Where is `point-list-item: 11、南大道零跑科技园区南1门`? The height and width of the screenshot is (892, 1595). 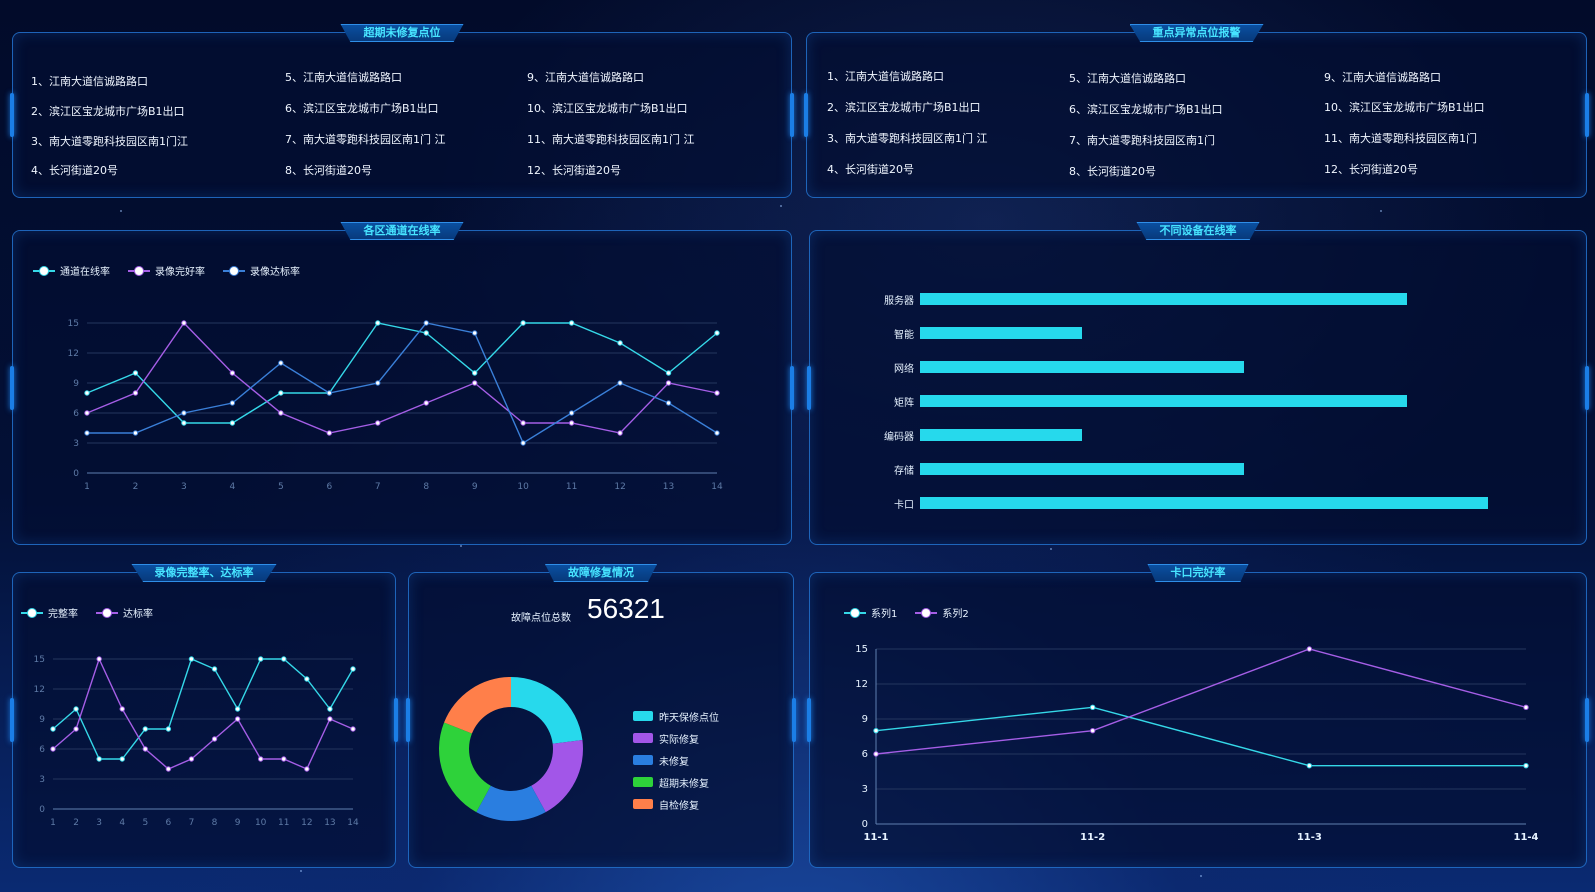
point-list-item: 11、南大道零跑科技园区南1门 is located at coordinates (1400, 138).